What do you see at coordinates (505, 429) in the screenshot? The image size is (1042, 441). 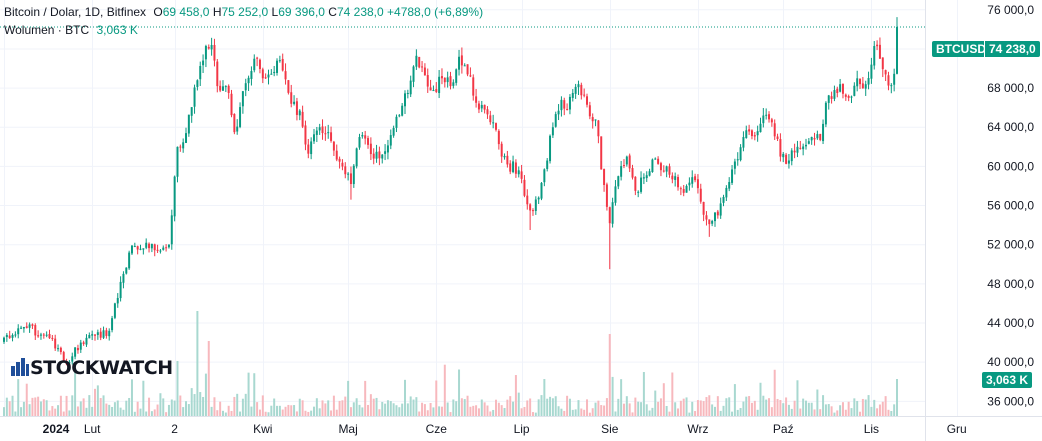 I see `time-axis: 2024 Lut 2 Kwi Maj Cze Lip Sie Wrz Paź Lis Gru` at bounding box center [505, 429].